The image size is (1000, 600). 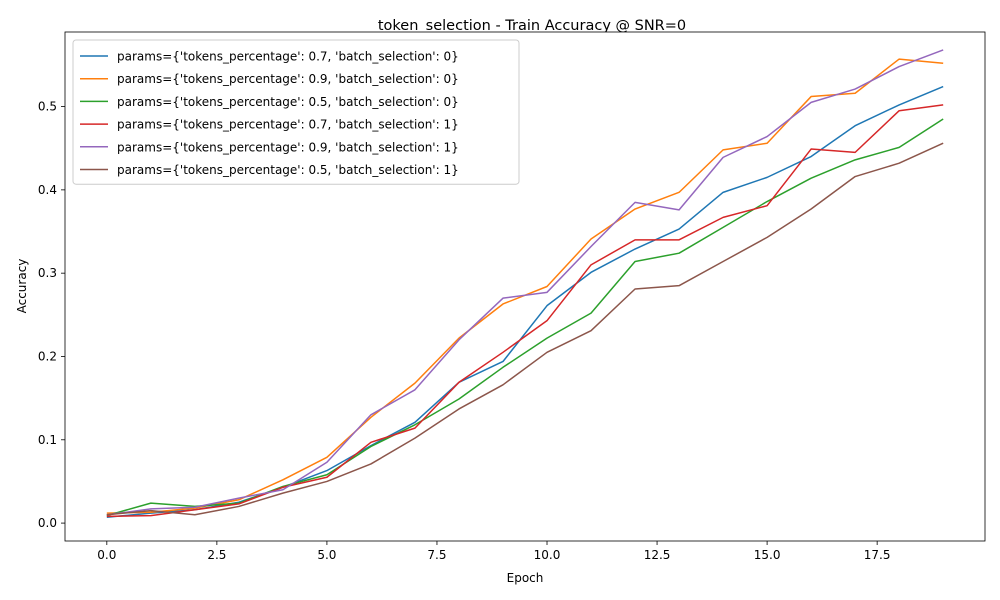 I want to click on y-tick-label: 0.2, so click(x=47, y=356).